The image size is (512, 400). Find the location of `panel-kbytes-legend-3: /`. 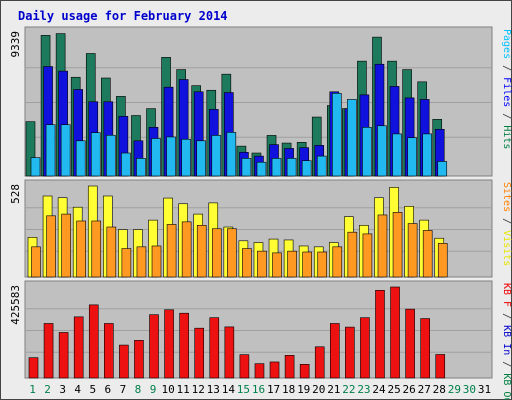

panel-kbytes-legend-3: / is located at coordinates (506, 364).